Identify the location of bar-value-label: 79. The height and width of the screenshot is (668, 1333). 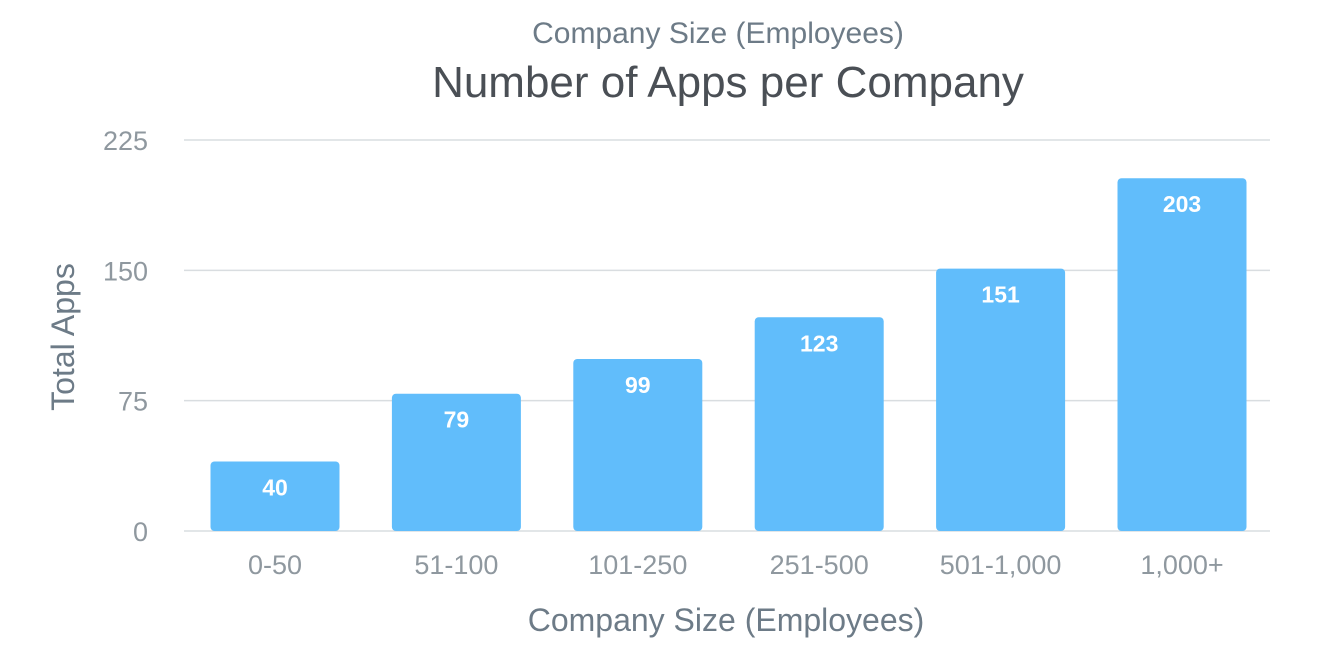
(457, 420).